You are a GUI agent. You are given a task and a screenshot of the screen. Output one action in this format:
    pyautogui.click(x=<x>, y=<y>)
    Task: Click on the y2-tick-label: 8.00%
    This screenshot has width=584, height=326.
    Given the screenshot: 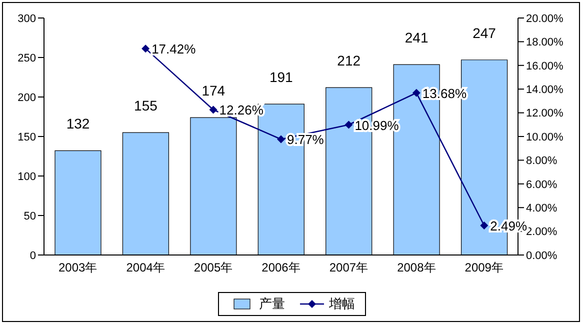 What is the action you would take?
    pyautogui.click(x=542, y=161)
    